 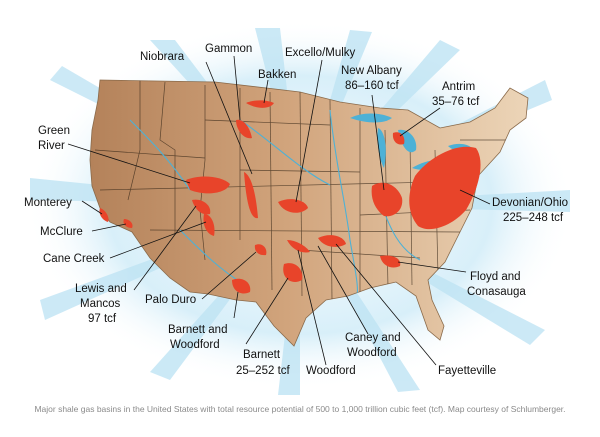 I want to click on label-barnett-value: 25–252 tcf, so click(x=263, y=371).